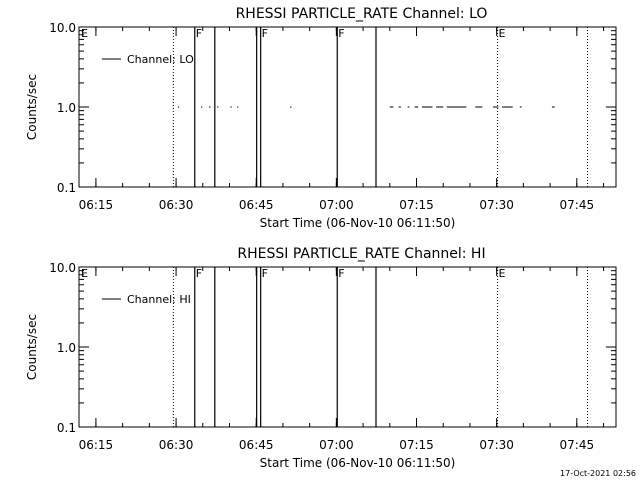  I want to click on plot-timestamp: 17-Oct-2021 02:56, so click(598, 473).